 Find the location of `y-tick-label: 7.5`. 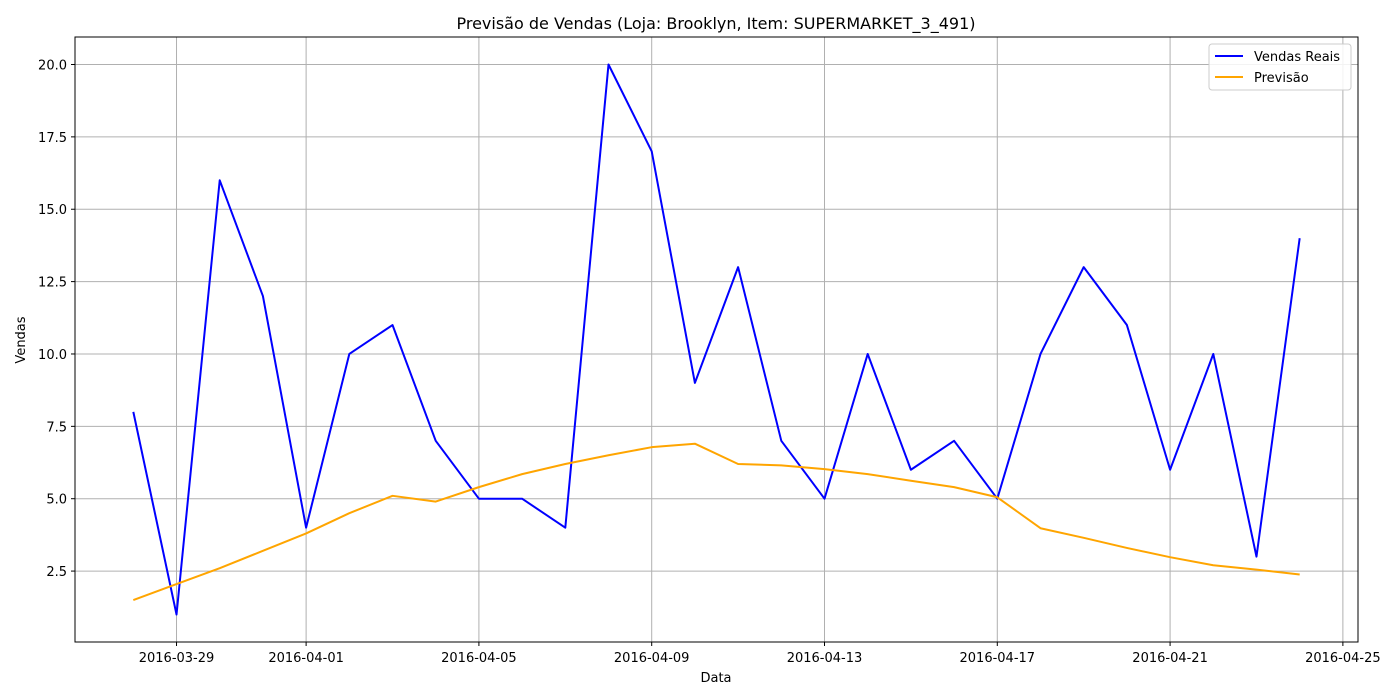

y-tick-label: 7.5 is located at coordinates (56, 427).